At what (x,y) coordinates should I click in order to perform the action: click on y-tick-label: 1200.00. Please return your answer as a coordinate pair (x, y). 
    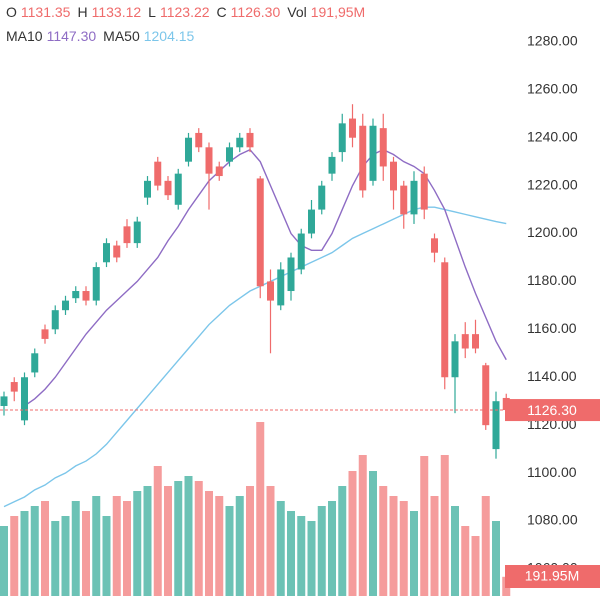
    Looking at the image, I should click on (552, 232).